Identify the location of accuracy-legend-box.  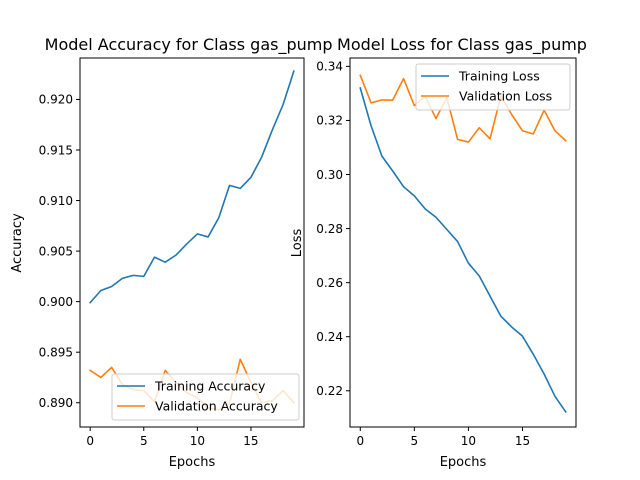
(205, 397).